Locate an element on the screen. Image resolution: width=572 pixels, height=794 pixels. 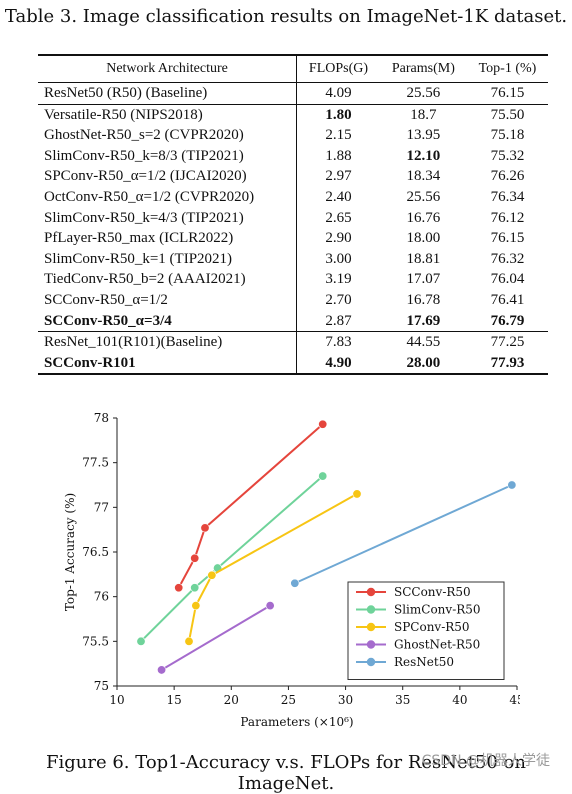
cell-params: 25.56 is located at coordinates (423, 196).